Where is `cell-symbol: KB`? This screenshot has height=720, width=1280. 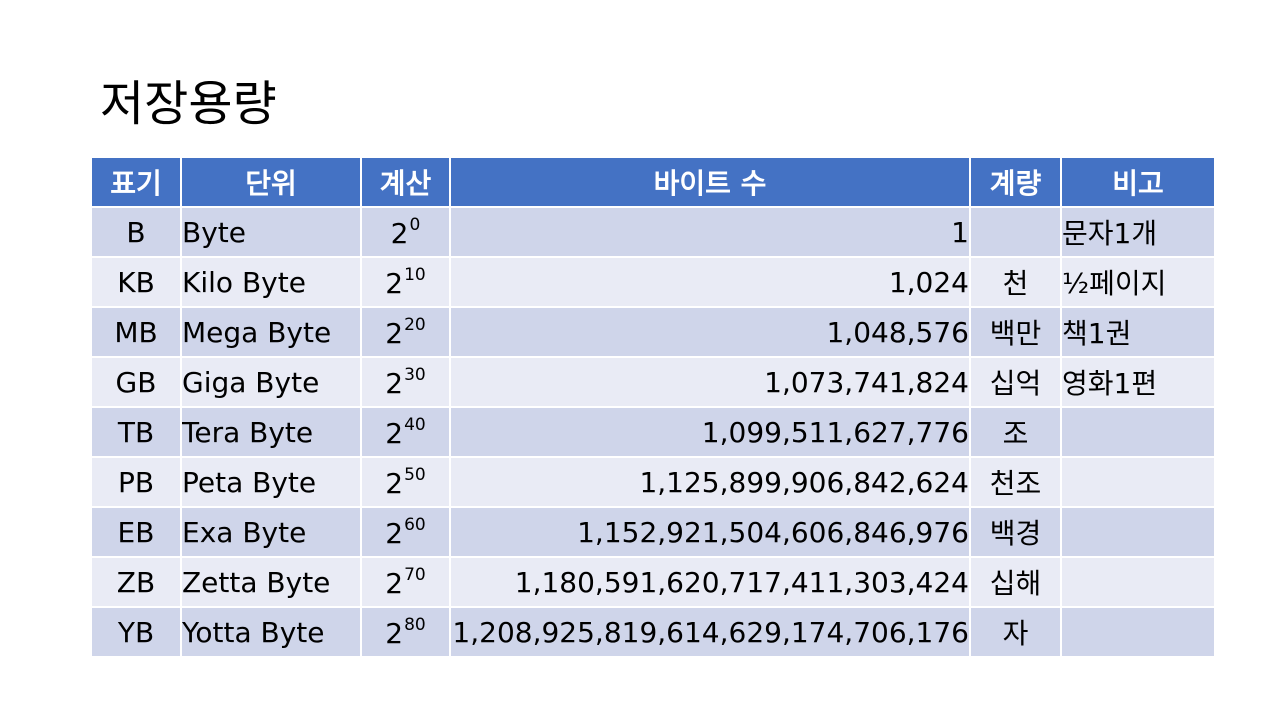 cell-symbol: KB is located at coordinates (137, 282).